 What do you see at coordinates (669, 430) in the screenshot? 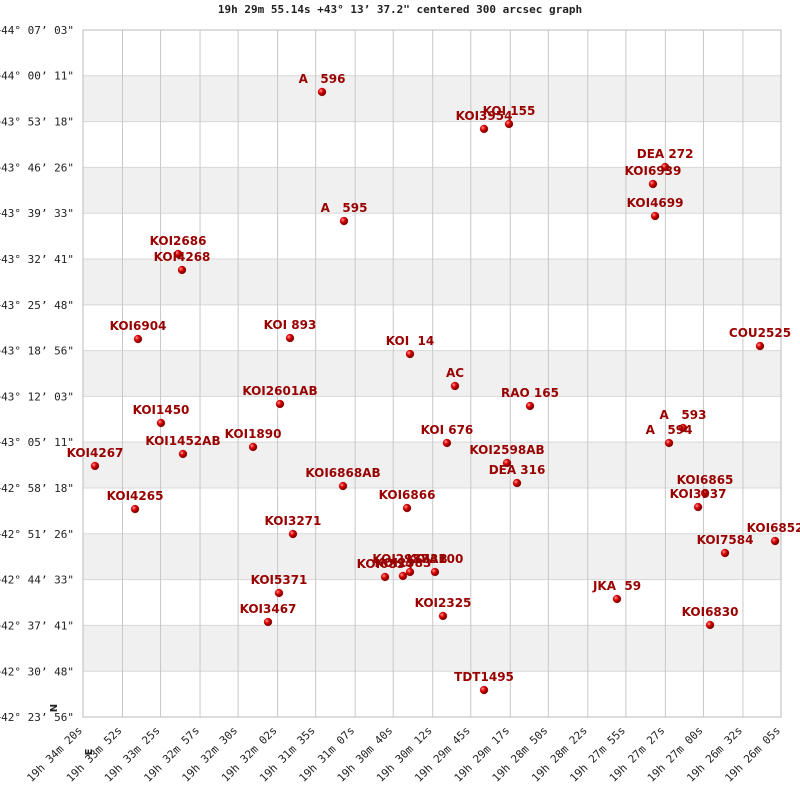
I see `star-label: A 594` at bounding box center [669, 430].